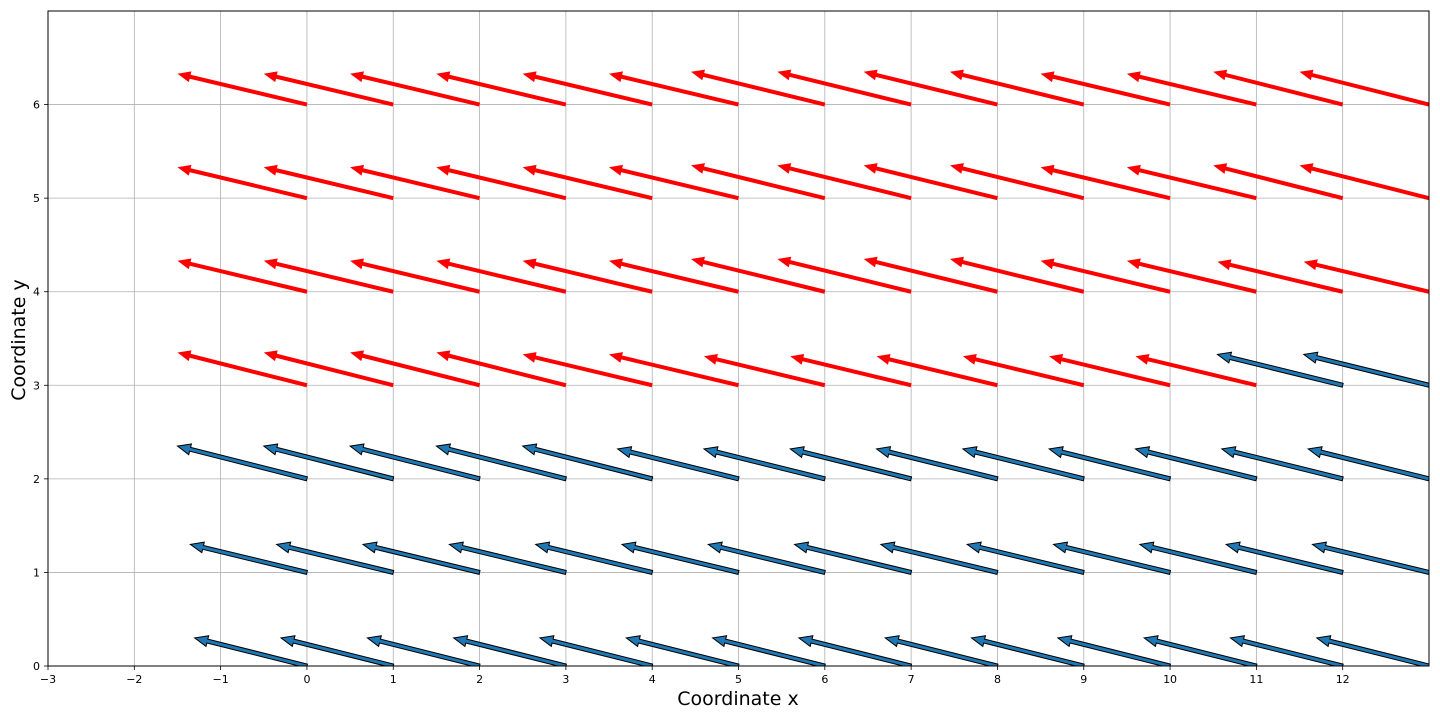 The width and height of the screenshot is (1440, 720). Describe the element at coordinates (911, 679) in the screenshot. I see `x-tick-label: 7` at that location.